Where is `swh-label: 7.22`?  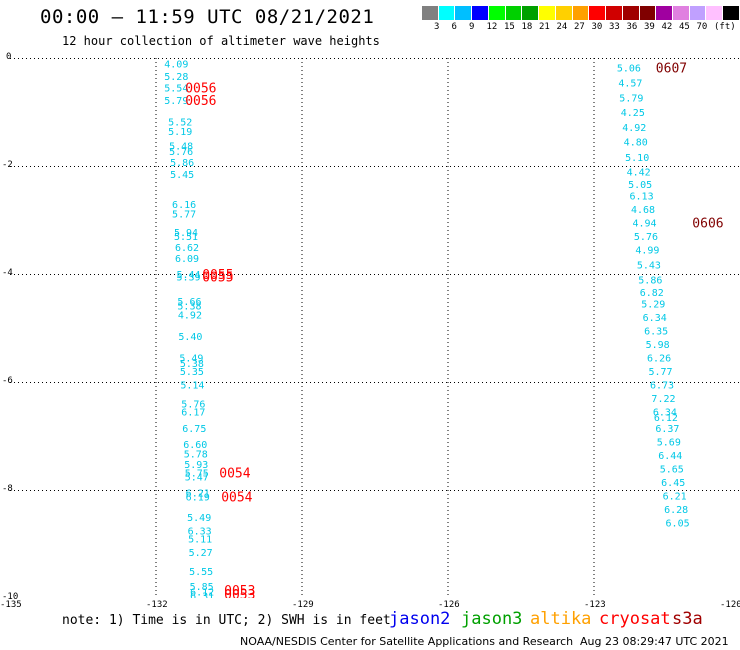 swh-label: 7.22 is located at coordinates (663, 399).